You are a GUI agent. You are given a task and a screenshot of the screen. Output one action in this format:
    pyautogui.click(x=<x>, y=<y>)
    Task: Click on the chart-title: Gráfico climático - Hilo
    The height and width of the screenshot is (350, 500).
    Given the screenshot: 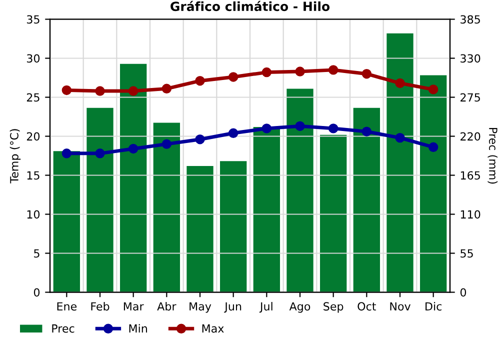 What is the action you would take?
    pyautogui.click(x=250, y=6)
    